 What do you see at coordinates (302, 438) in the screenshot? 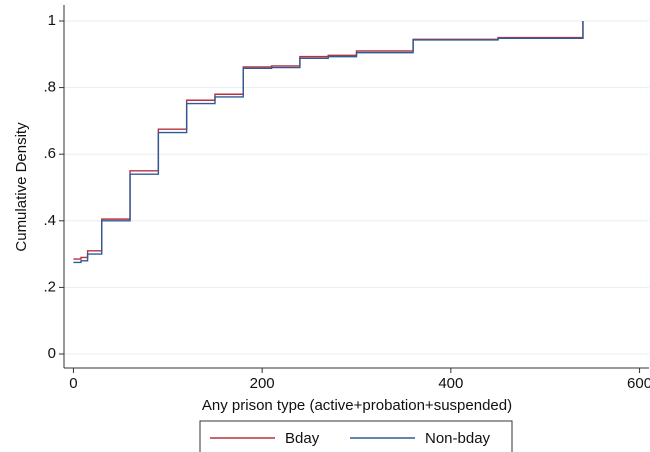
I see `legend-label: Bday` at bounding box center [302, 438].